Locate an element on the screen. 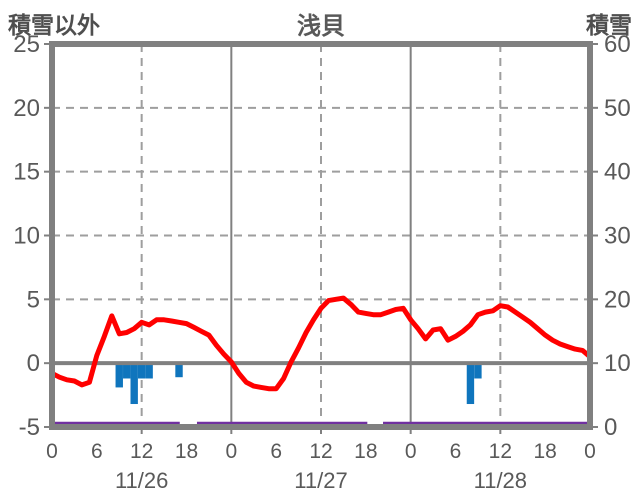 The image size is (636, 501). left-axis-tick-label: 25 is located at coordinates (26, 44).